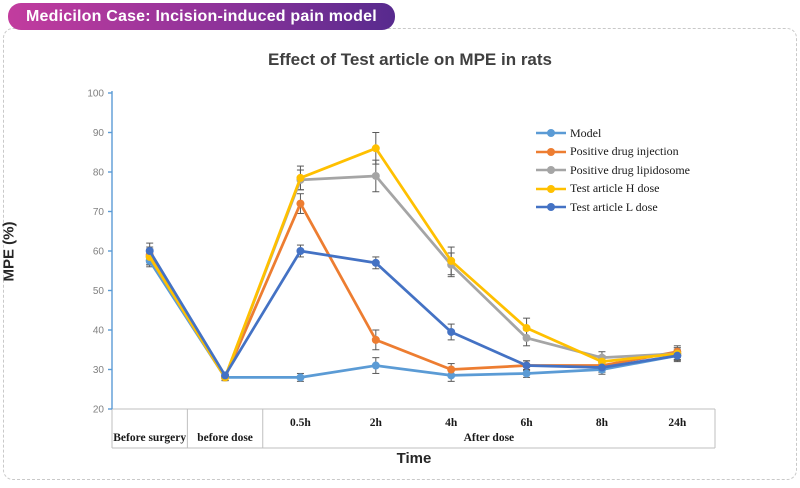 The height and width of the screenshot is (488, 800). Describe the element at coordinates (95, 94) in the screenshot. I see `y-tick-label: 100` at that location.